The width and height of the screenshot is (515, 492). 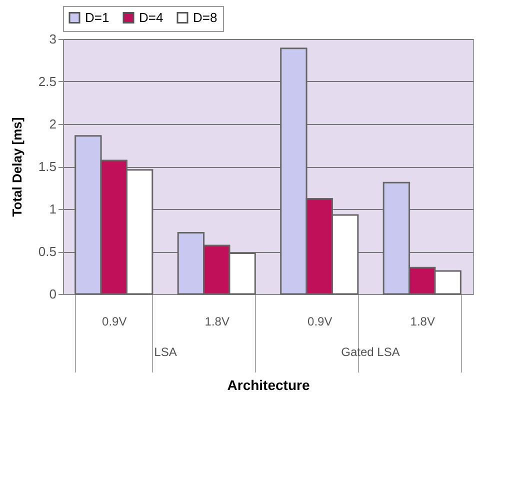 I want to click on y-tick-label: 3, so click(x=52, y=39).